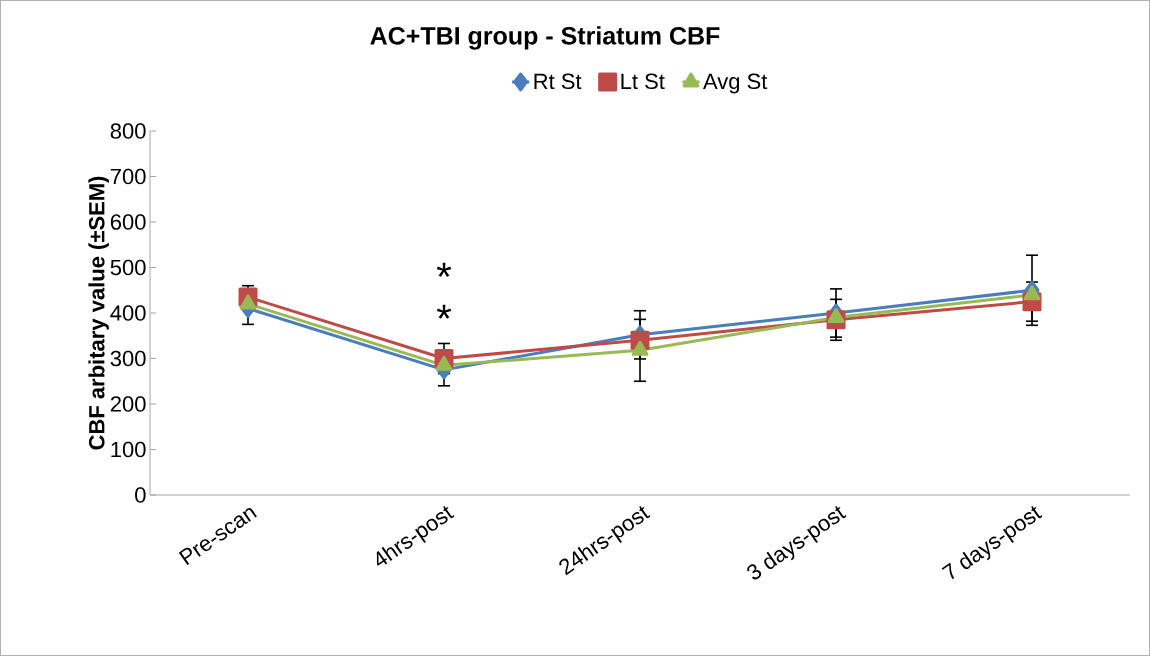 The height and width of the screenshot is (656, 1150). I want to click on y-tick-label: 500, so click(128, 267).